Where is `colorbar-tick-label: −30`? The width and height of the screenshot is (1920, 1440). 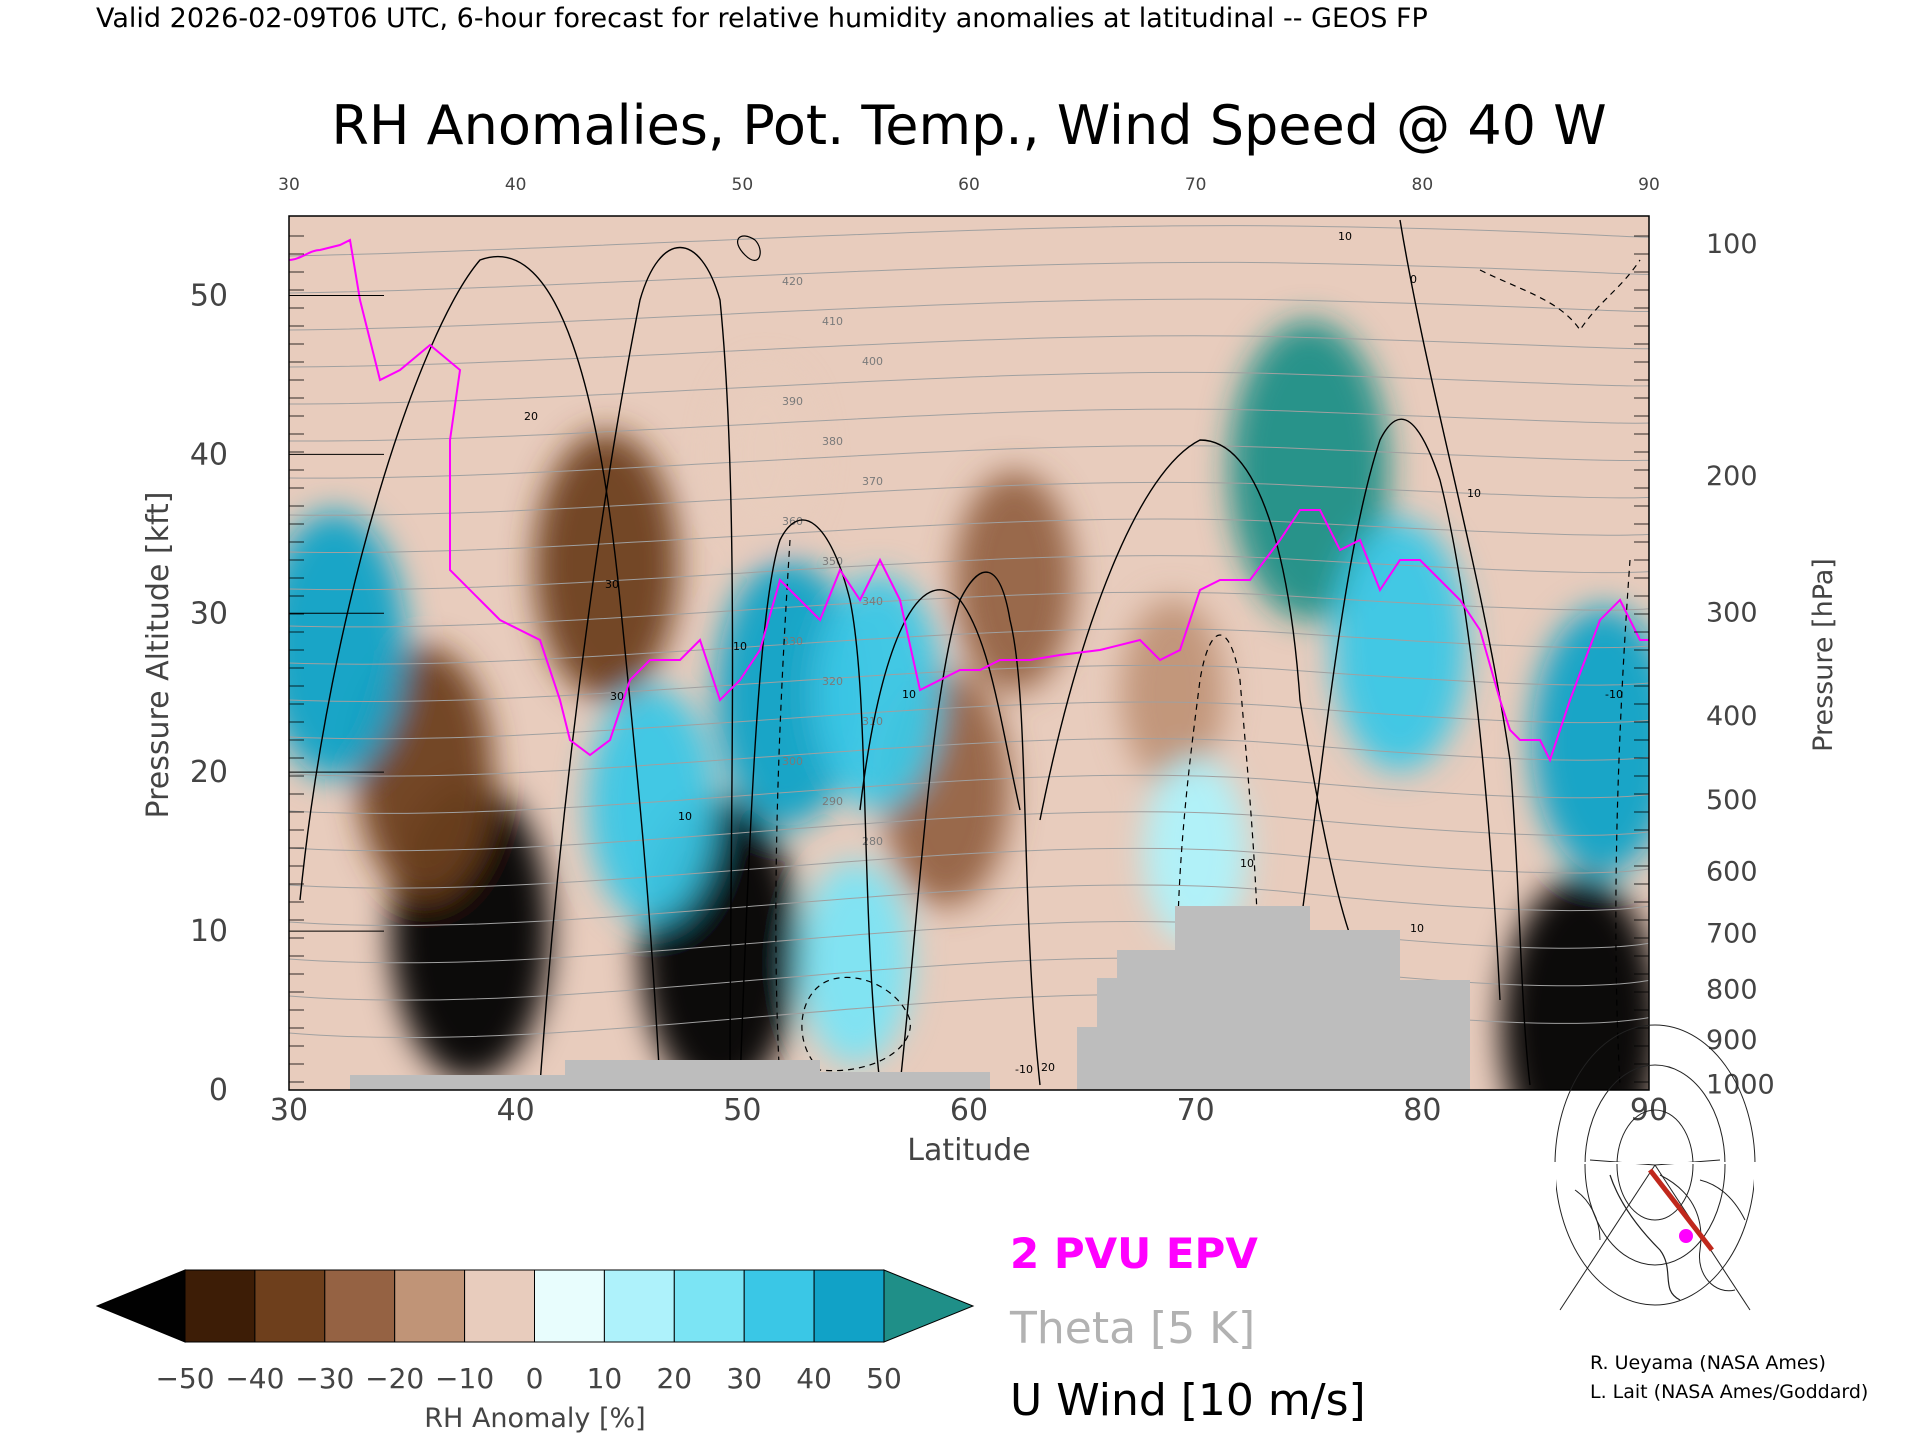 colorbar-tick-label: −30 is located at coordinates (324, 1378).